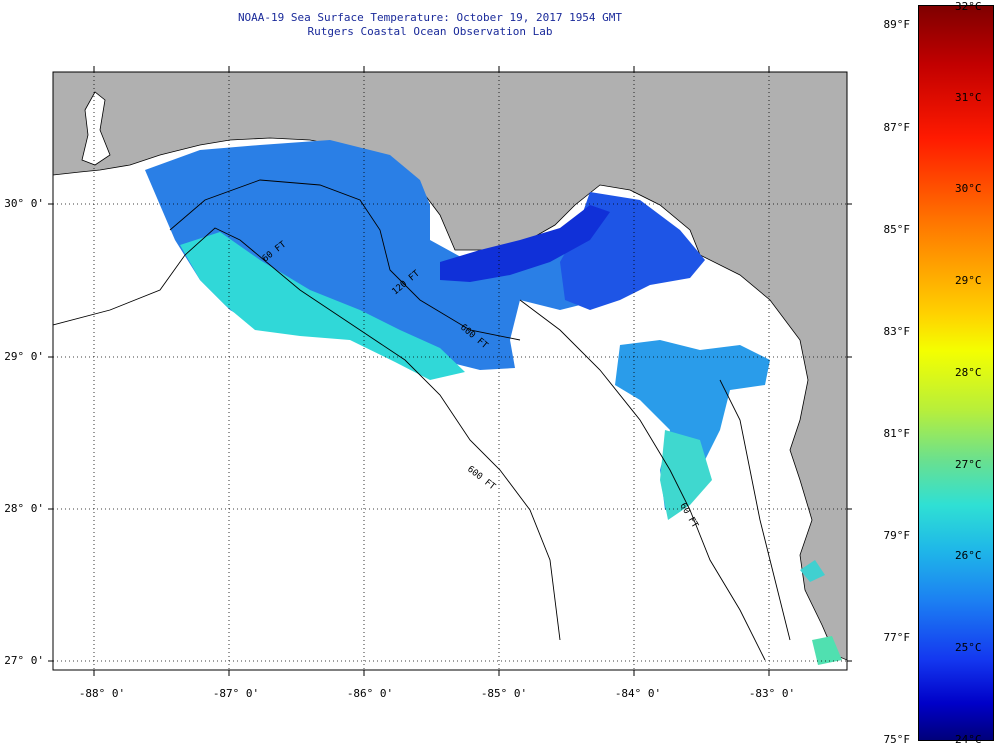 The height and width of the screenshot is (754, 1000). What do you see at coordinates (638, 693) in the screenshot?
I see `lon-label-84: -84° 0'` at bounding box center [638, 693].